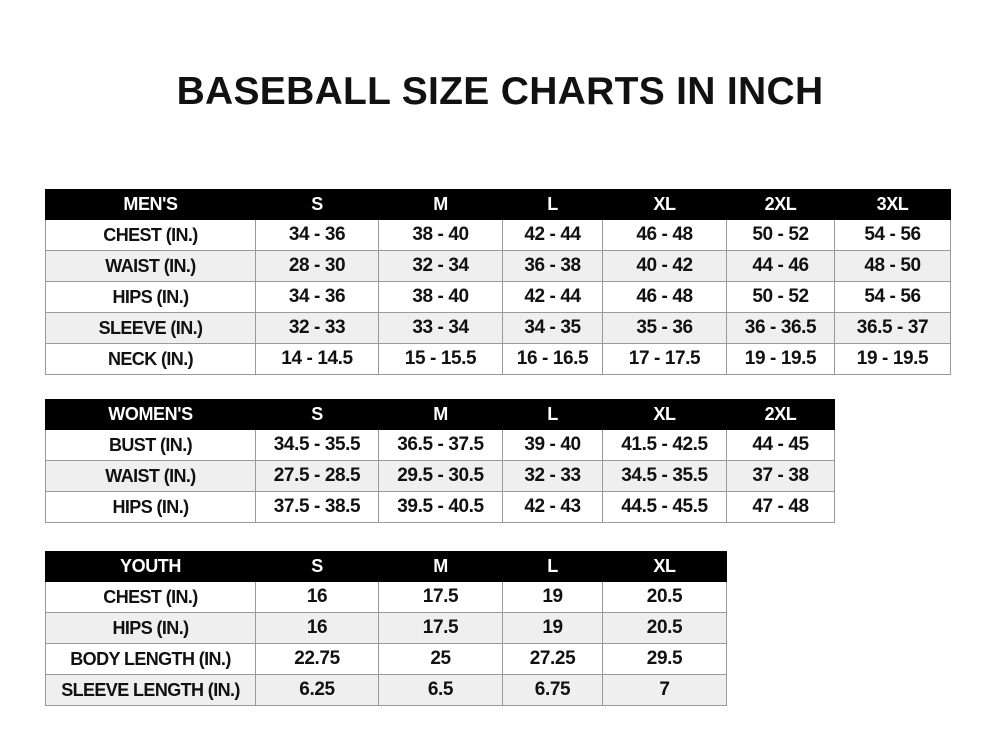 The image size is (1000, 752). I want to click on size-value: 39 - 40, so click(552, 445).